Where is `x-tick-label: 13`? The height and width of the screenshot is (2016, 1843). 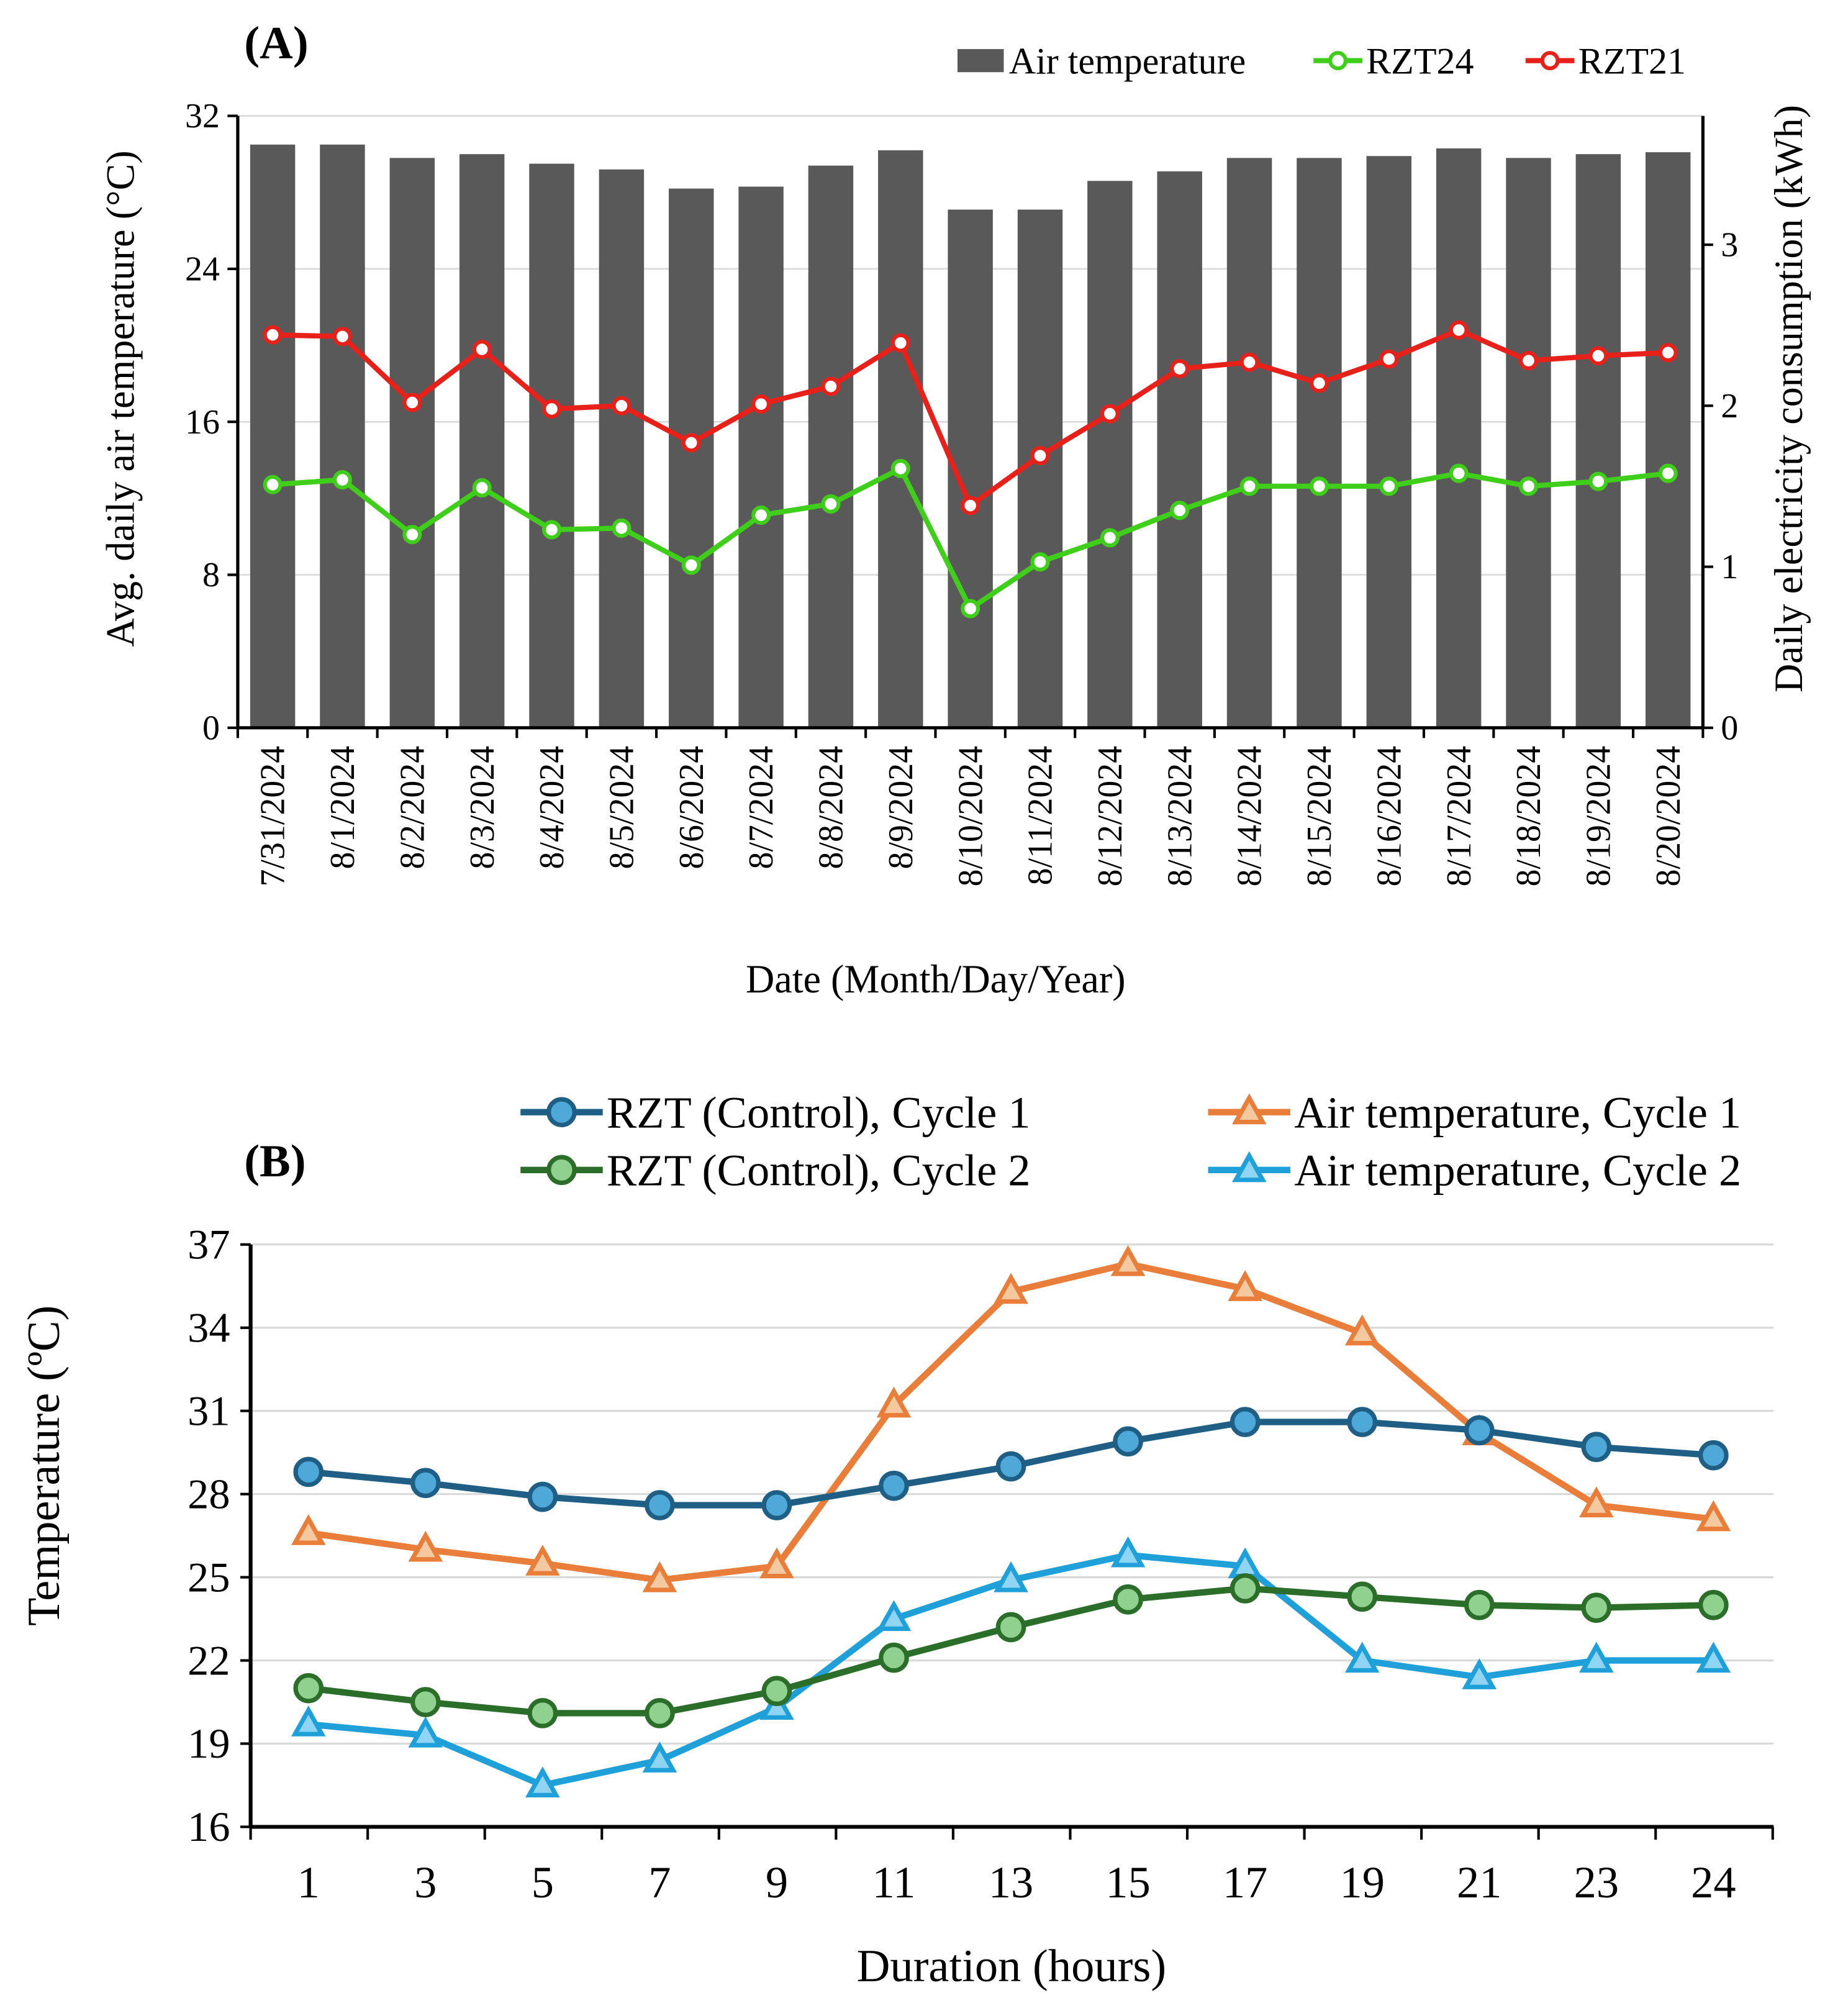 x-tick-label: 13 is located at coordinates (1011, 1882).